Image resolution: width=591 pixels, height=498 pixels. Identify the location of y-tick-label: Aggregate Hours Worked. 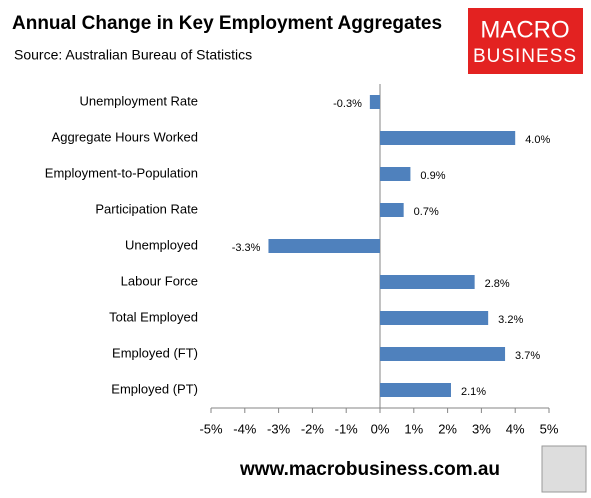
(125, 136).